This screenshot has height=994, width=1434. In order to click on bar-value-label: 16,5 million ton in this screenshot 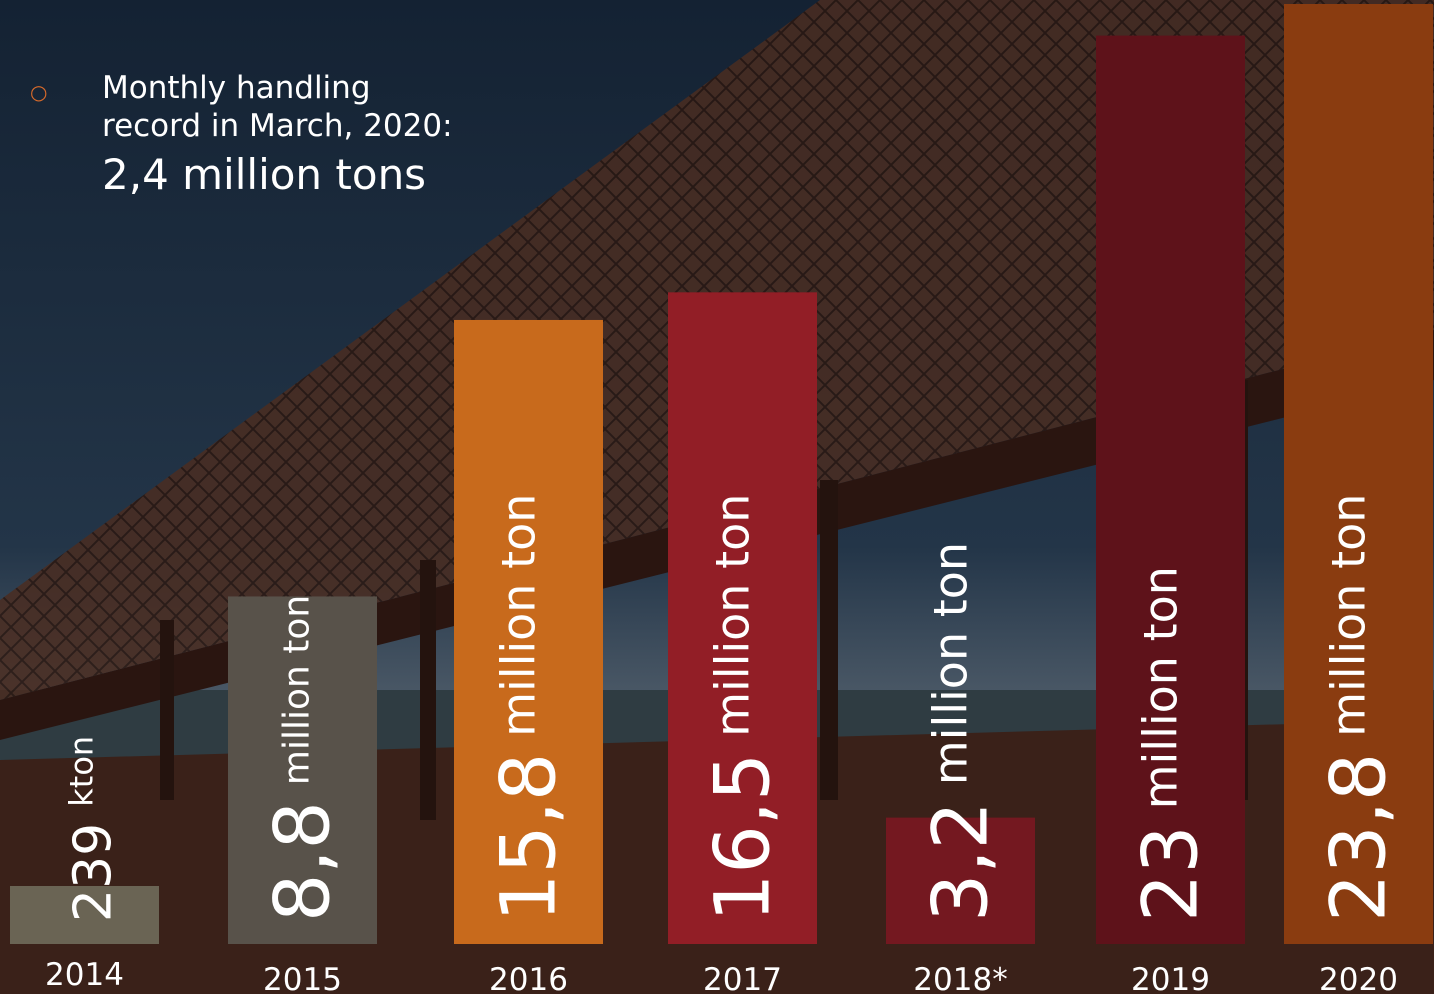, I will do `click(742, 708)`.